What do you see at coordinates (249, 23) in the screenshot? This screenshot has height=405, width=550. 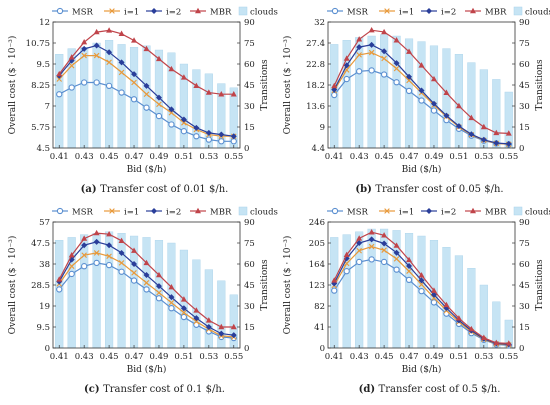 I see `y2-tick-label: 90` at bounding box center [249, 23].